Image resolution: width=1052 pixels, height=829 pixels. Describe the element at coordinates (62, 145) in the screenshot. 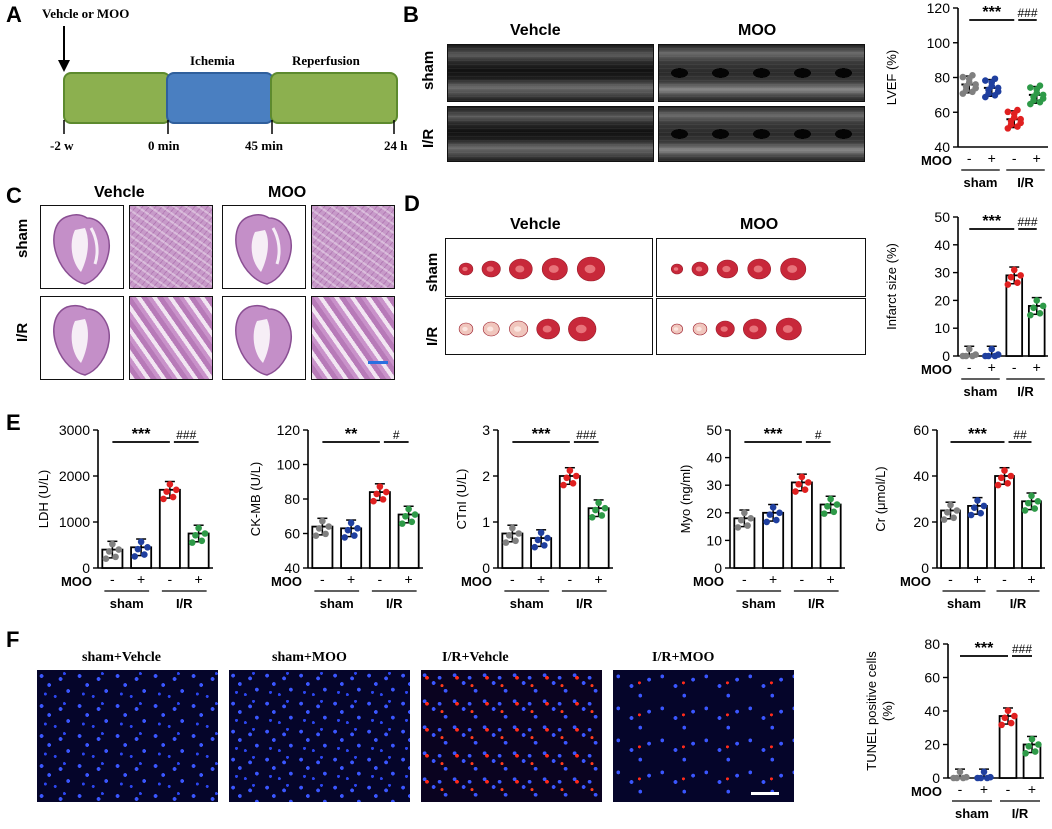

I see `tick-minus-2w: -2 w` at that location.